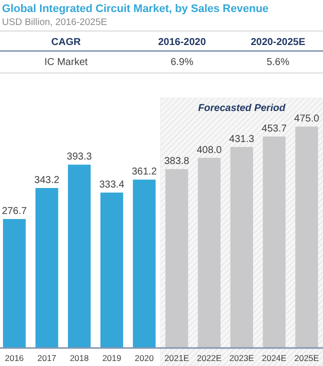  I want to click on data-label: 393.3, so click(79, 157).